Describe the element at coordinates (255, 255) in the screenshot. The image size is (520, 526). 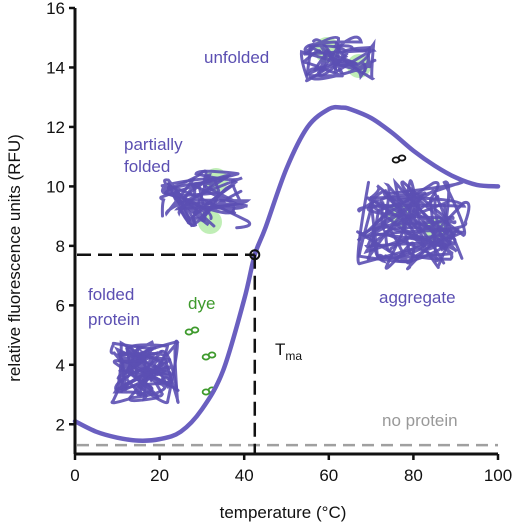
I see `tma-point-marker` at that location.